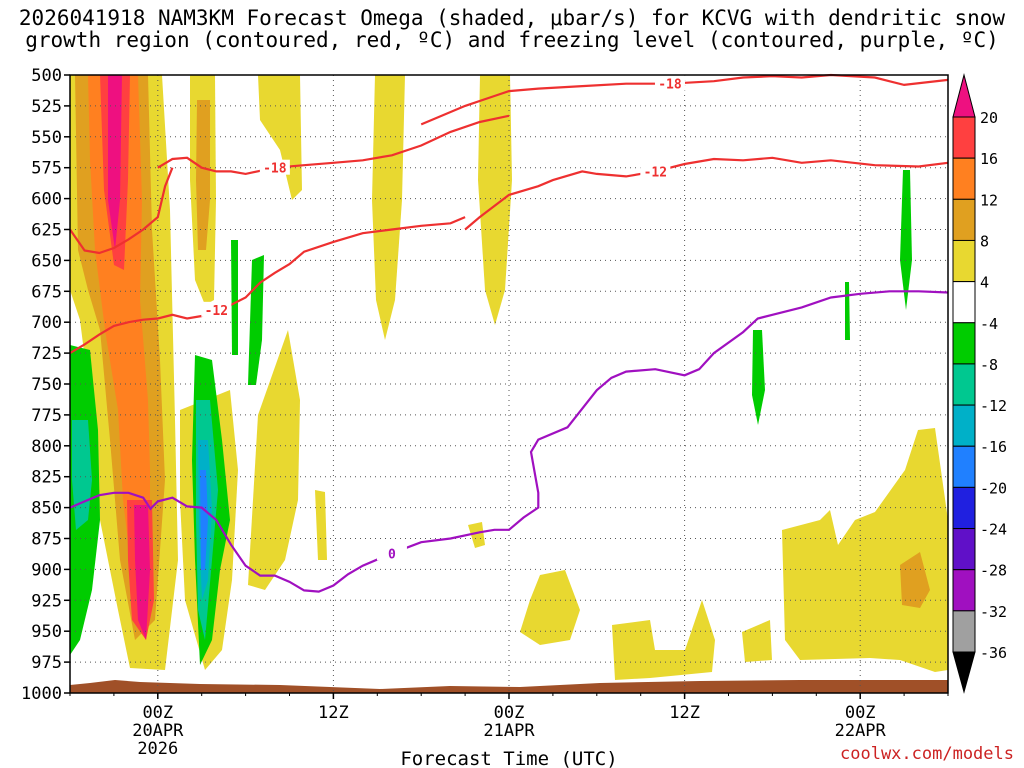 This screenshot has width=1024, height=768. I want to click on colorbar-label-4: 8, so click(984, 241).